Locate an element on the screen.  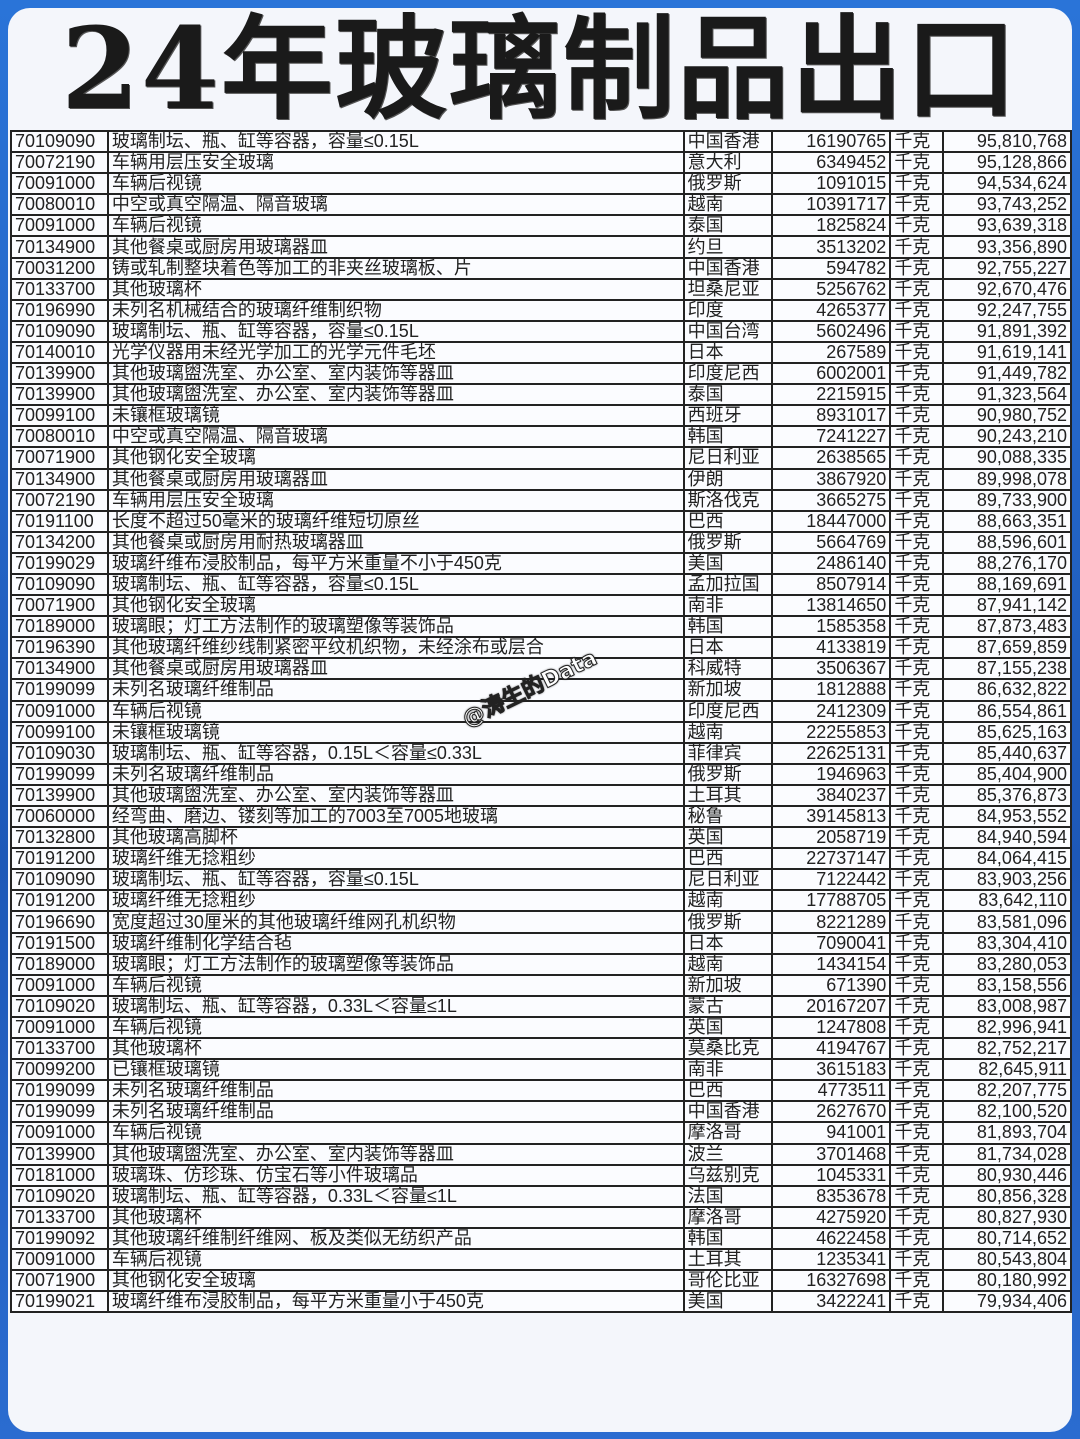
value-cell: 88,276,170 is located at coordinates (1007, 563).